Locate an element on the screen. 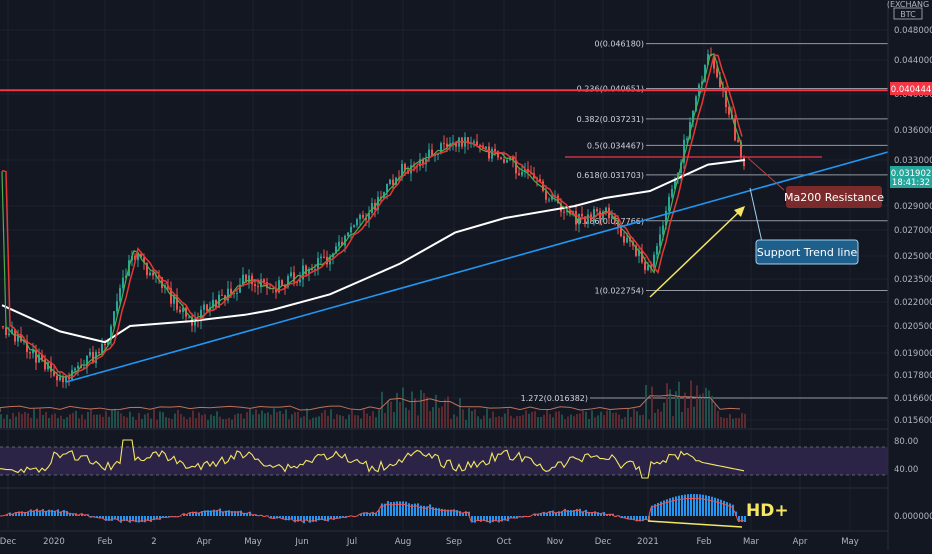 The height and width of the screenshot is (554, 932). rsi-axis-label: 40.00 is located at coordinates (906, 470).